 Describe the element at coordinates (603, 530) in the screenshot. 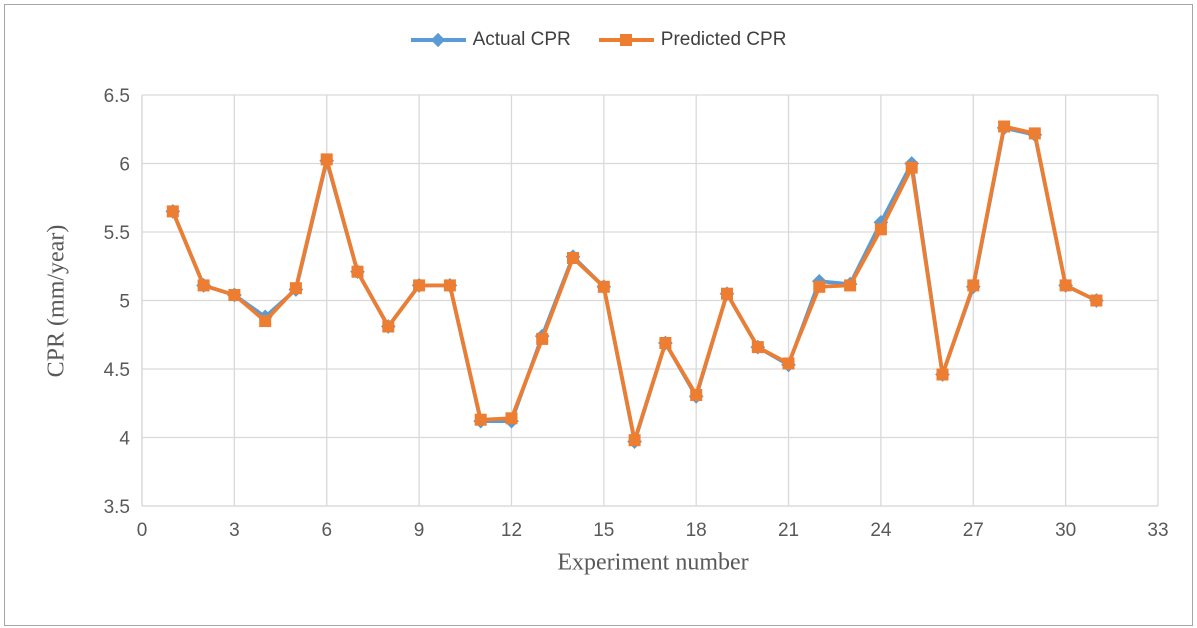

I see `x-tick-label: 15` at that location.